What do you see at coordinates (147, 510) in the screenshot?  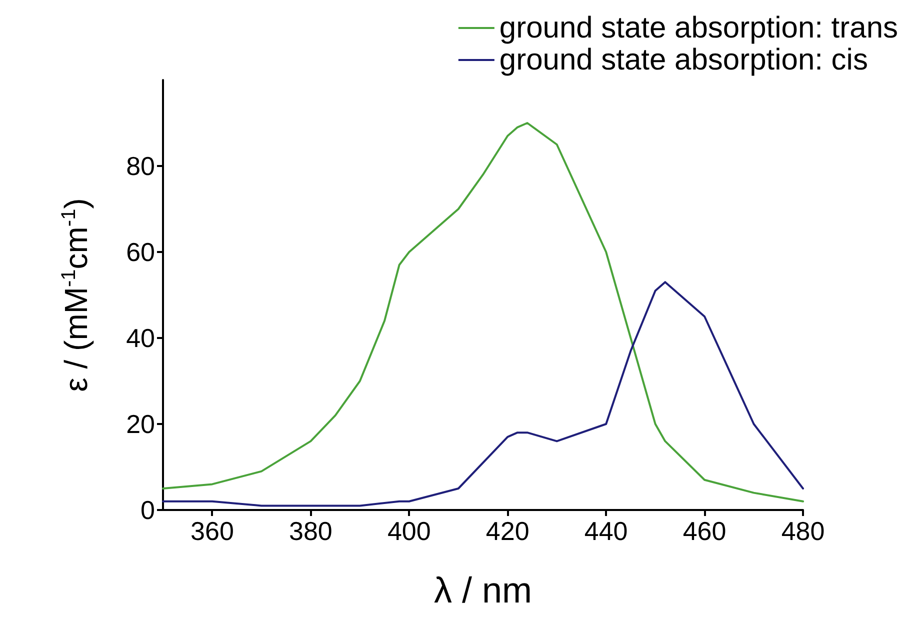 I see `y-tick-label: 0` at bounding box center [147, 510].